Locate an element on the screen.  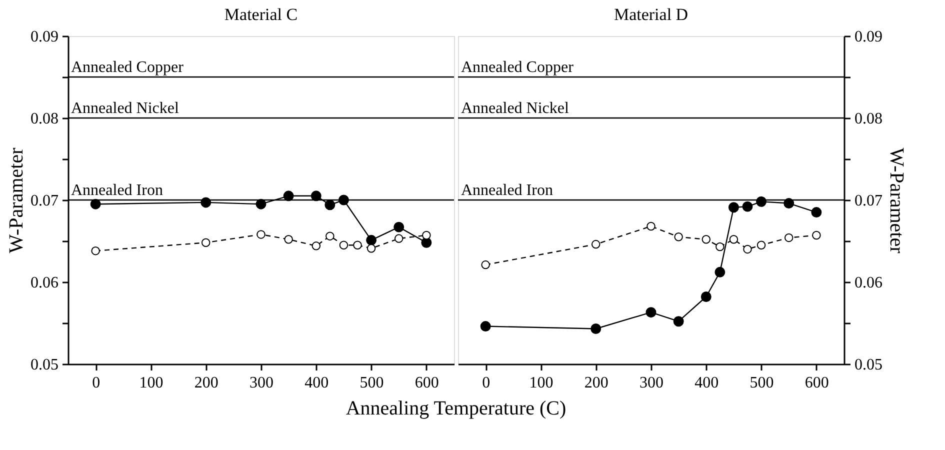
y2-tick-label: 0.09 is located at coordinates (868, 37).